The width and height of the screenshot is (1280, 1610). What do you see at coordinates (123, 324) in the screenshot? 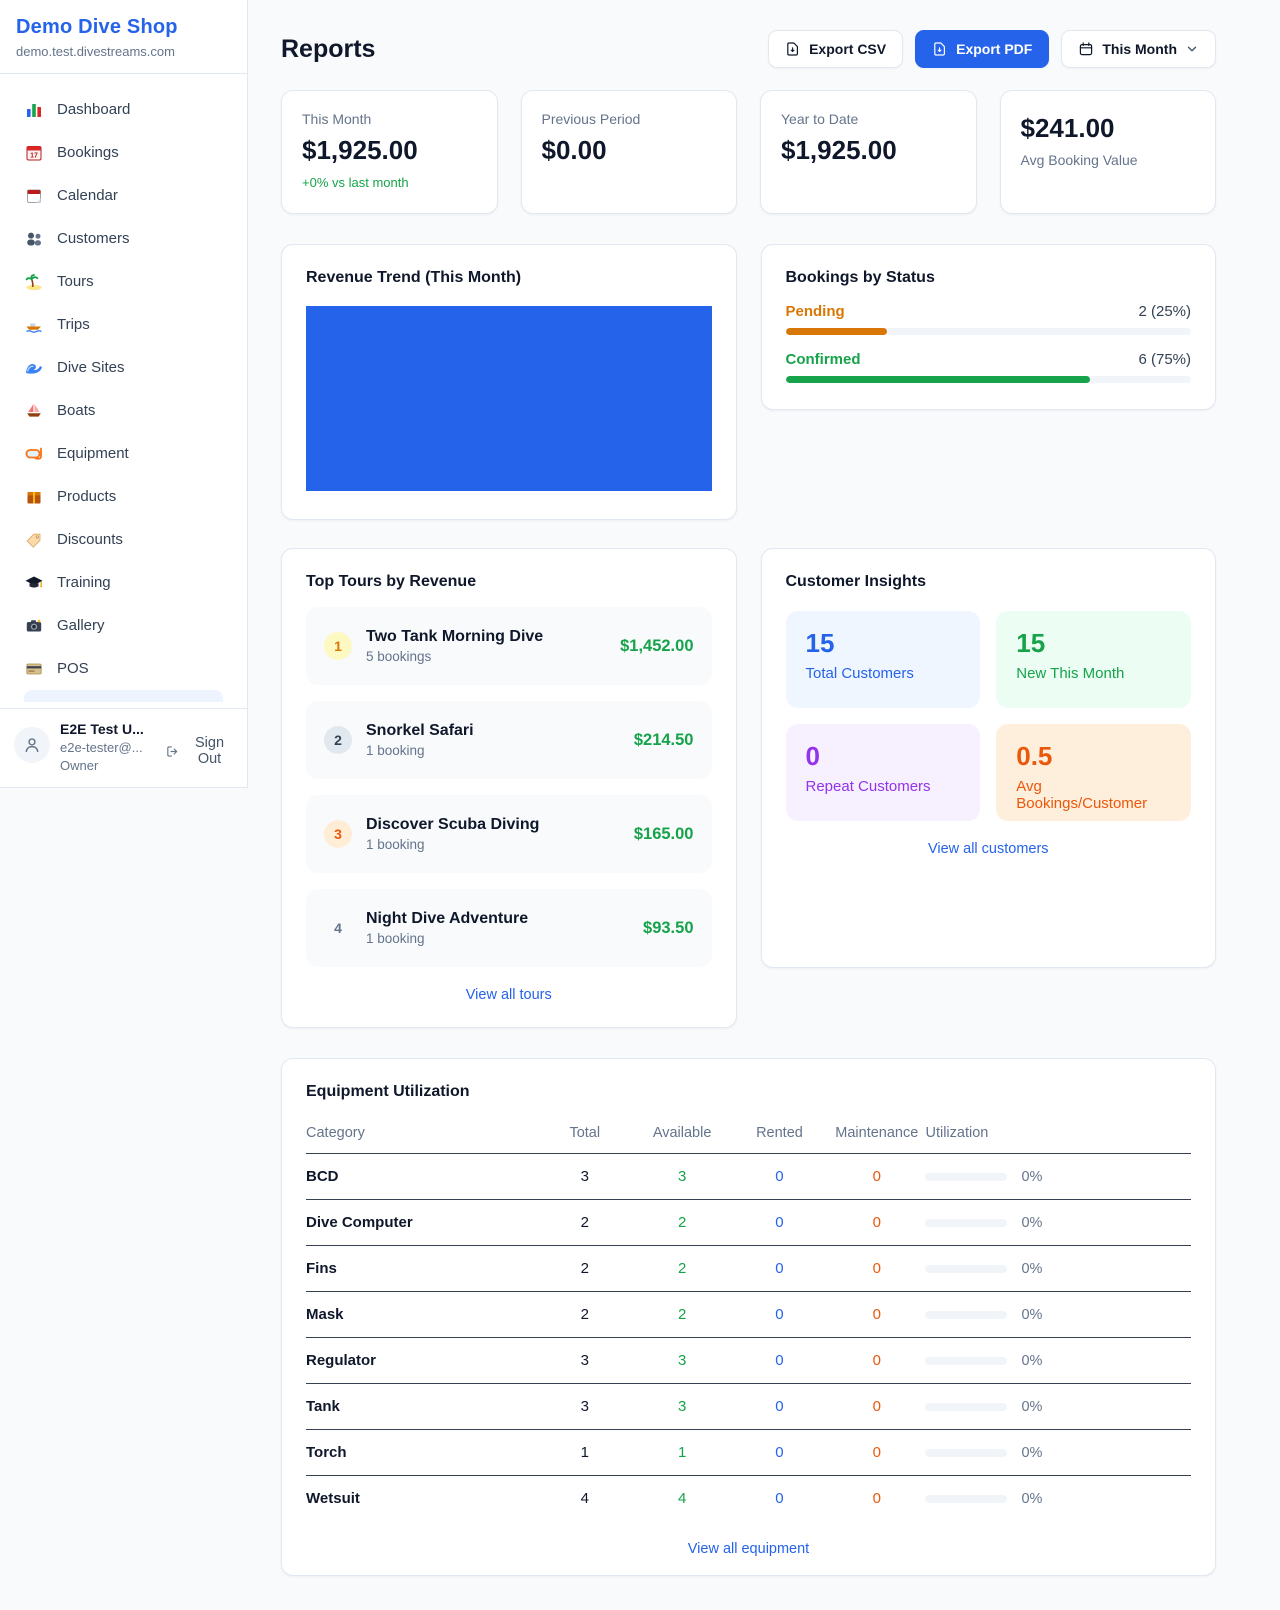
I see `sidebar-item-trips: Trips` at bounding box center [123, 324].